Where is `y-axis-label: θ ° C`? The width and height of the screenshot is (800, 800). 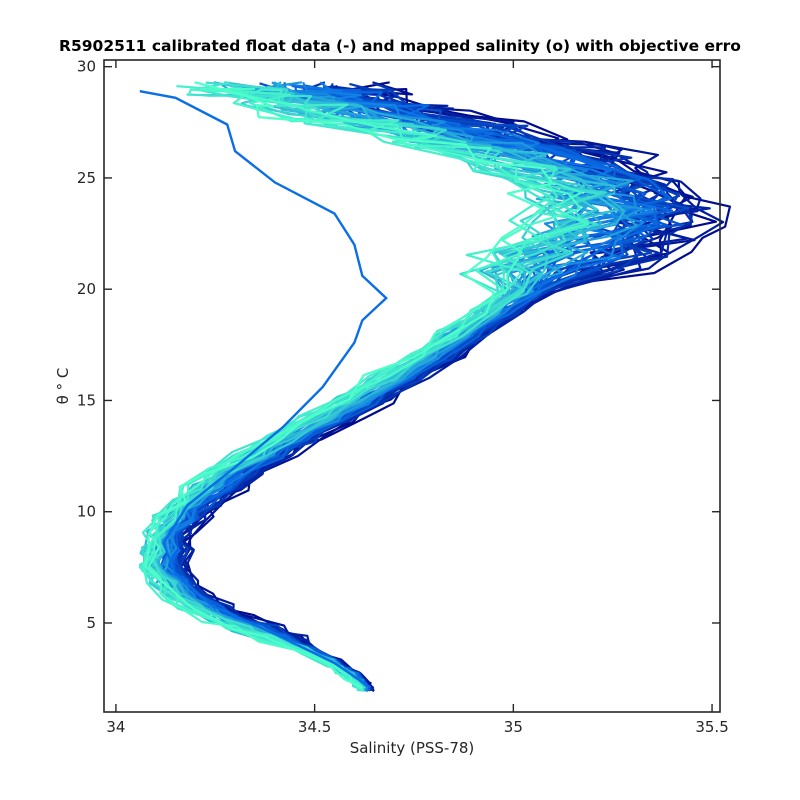
y-axis-label: θ ° C is located at coordinates (63, 386).